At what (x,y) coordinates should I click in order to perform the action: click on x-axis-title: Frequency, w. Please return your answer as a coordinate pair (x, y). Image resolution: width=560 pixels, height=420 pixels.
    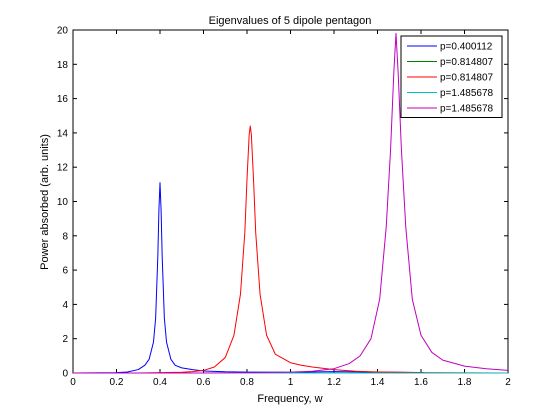
    Looking at the image, I should click on (289, 399).